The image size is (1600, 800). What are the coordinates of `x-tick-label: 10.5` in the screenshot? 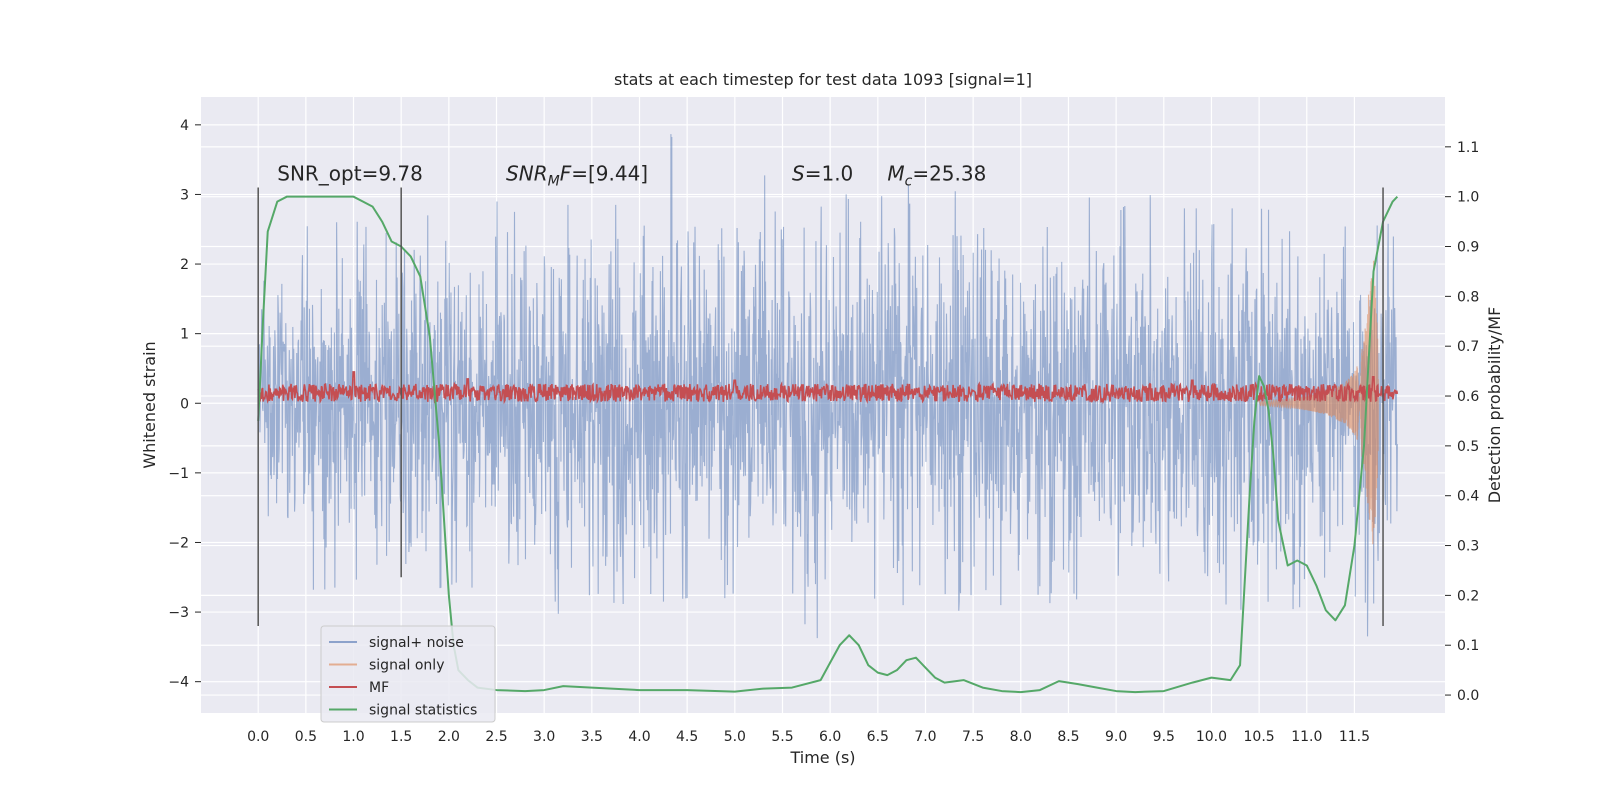 It's located at (1259, 737).